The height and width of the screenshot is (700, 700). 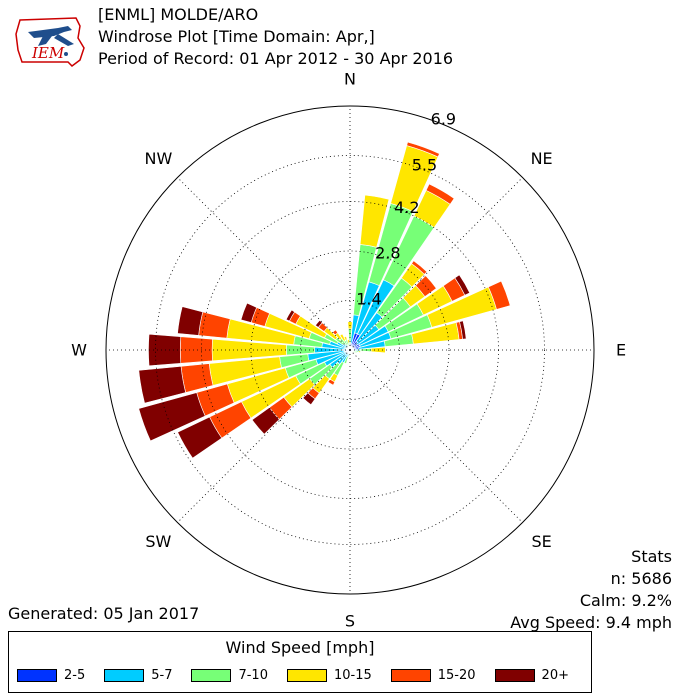 What do you see at coordinates (162, 675) in the screenshot?
I see `legend-label: 5-7` at bounding box center [162, 675].